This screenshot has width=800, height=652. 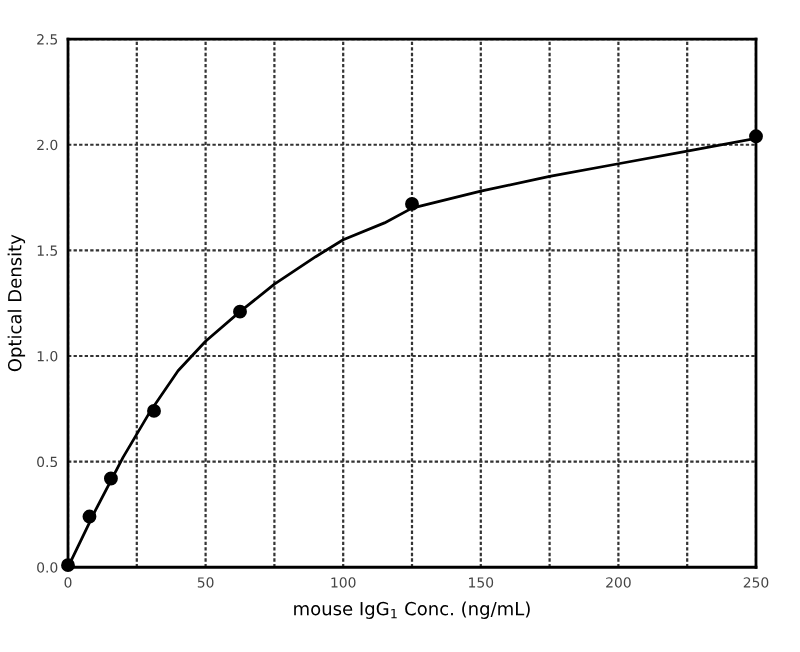 I want to click on y-axis-title: Optical Density, so click(x=16, y=303).